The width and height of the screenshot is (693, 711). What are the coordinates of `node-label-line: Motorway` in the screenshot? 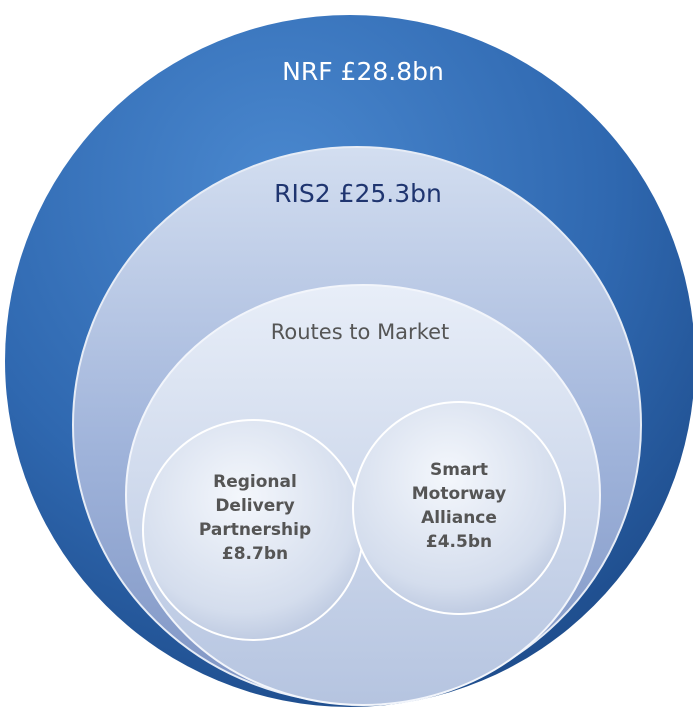 It's located at (459, 494).